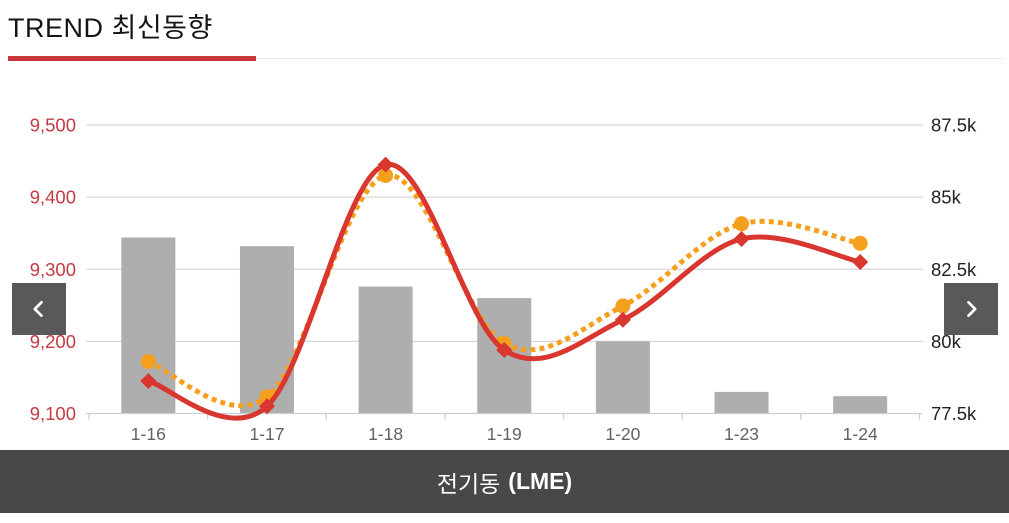 The height and width of the screenshot is (523, 1009). What do you see at coordinates (266, 434) in the screenshot?
I see `x-axis-label: 1-17` at bounding box center [266, 434].